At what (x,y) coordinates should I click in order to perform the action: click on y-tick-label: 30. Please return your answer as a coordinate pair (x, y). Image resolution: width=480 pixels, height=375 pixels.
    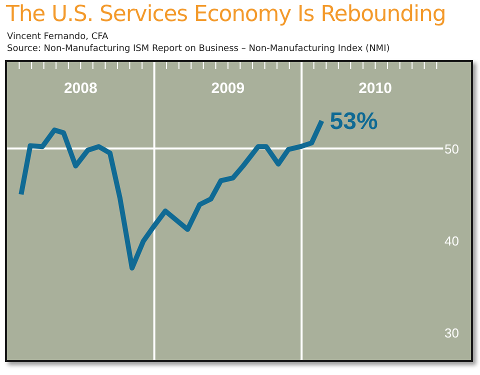
    Looking at the image, I should click on (451, 332).